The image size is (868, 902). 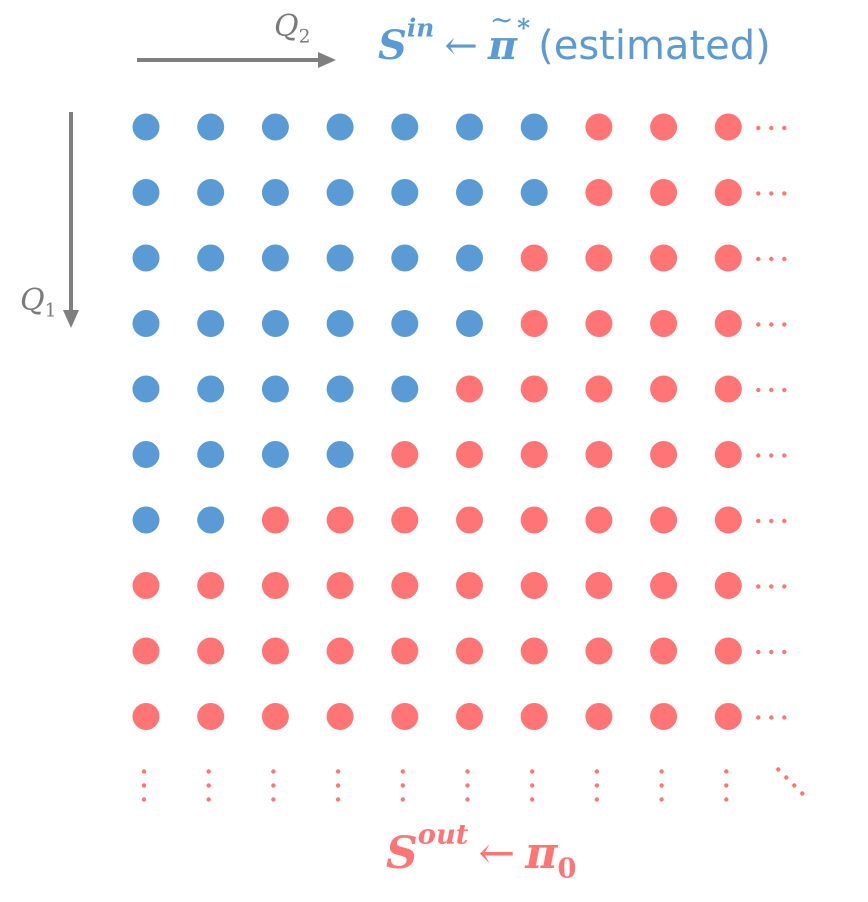 What do you see at coordinates (327, 60) in the screenshot?
I see `q2-axis-arrowhead` at bounding box center [327, 60].